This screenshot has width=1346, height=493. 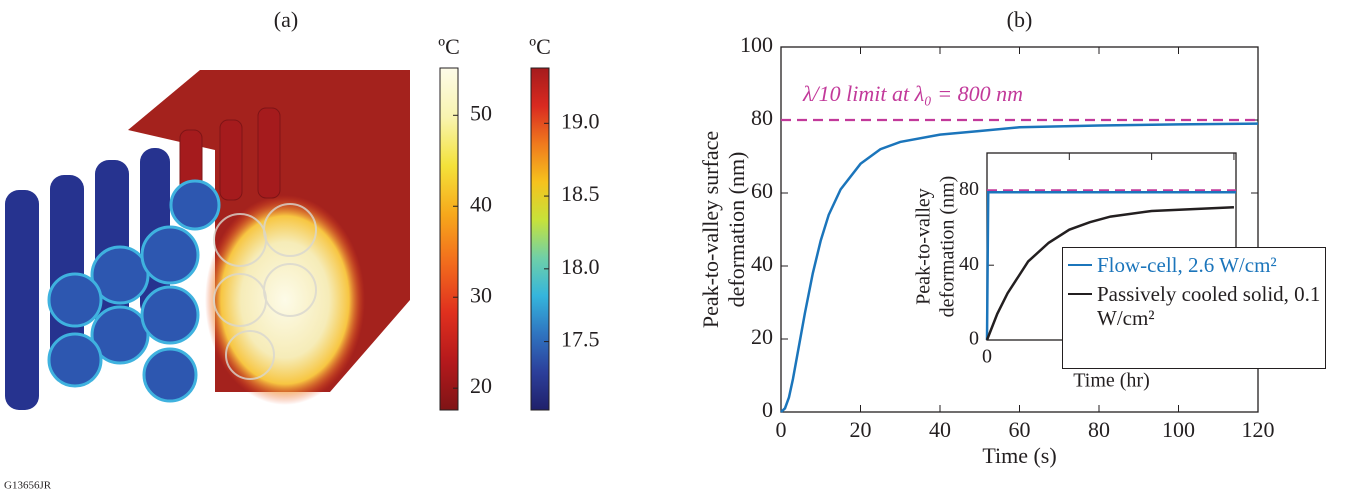 I want to click on x-tick-label: 40, so click(x=940, y=429).